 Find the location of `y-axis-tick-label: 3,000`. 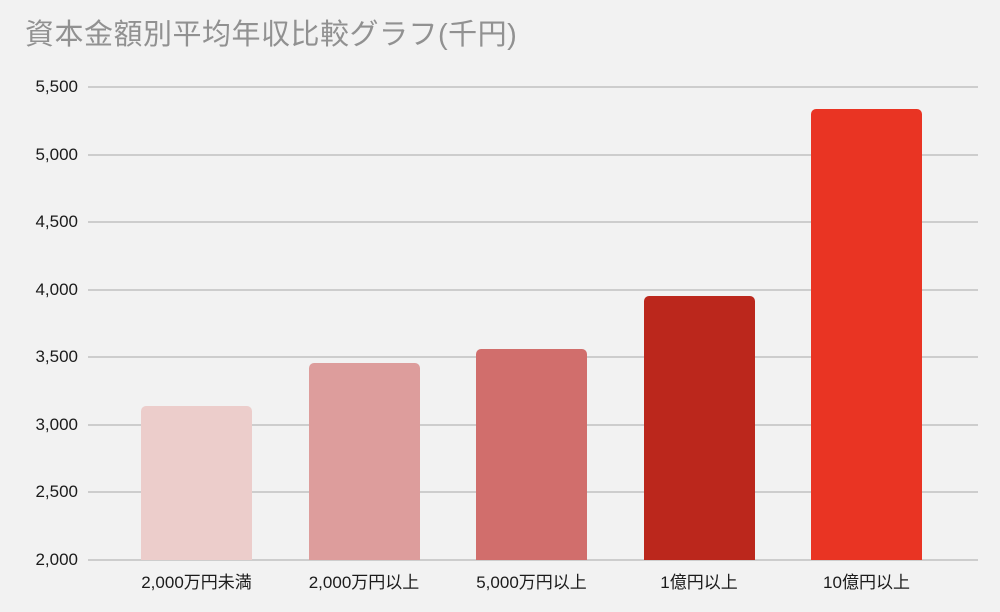

y-axis-tick-label: 3,000 is located at coordinates (56, 424).